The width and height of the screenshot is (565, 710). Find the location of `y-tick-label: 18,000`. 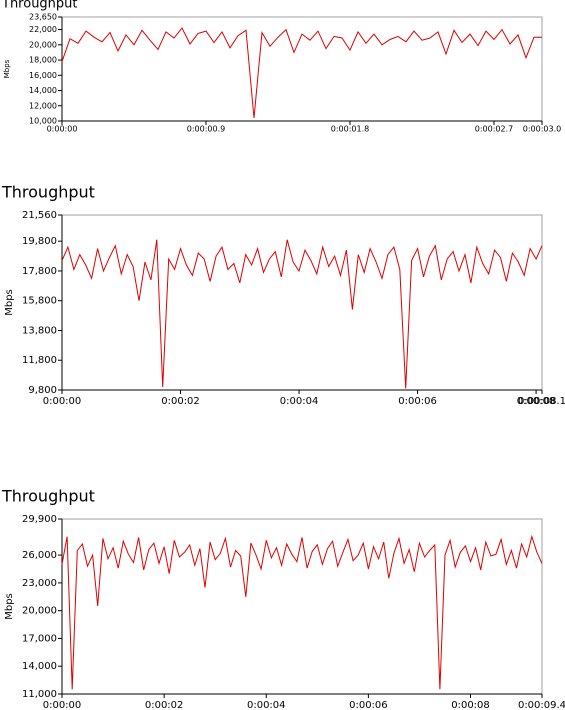

y-tick-label: 18,000 is located at coordinates (43, 60).